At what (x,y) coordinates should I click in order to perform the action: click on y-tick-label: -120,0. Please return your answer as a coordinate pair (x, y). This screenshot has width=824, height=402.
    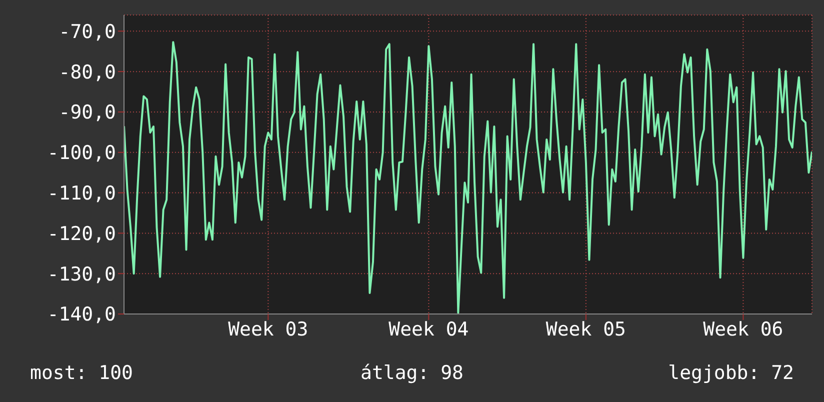
    Looking at the image, I should click on (81, 233).